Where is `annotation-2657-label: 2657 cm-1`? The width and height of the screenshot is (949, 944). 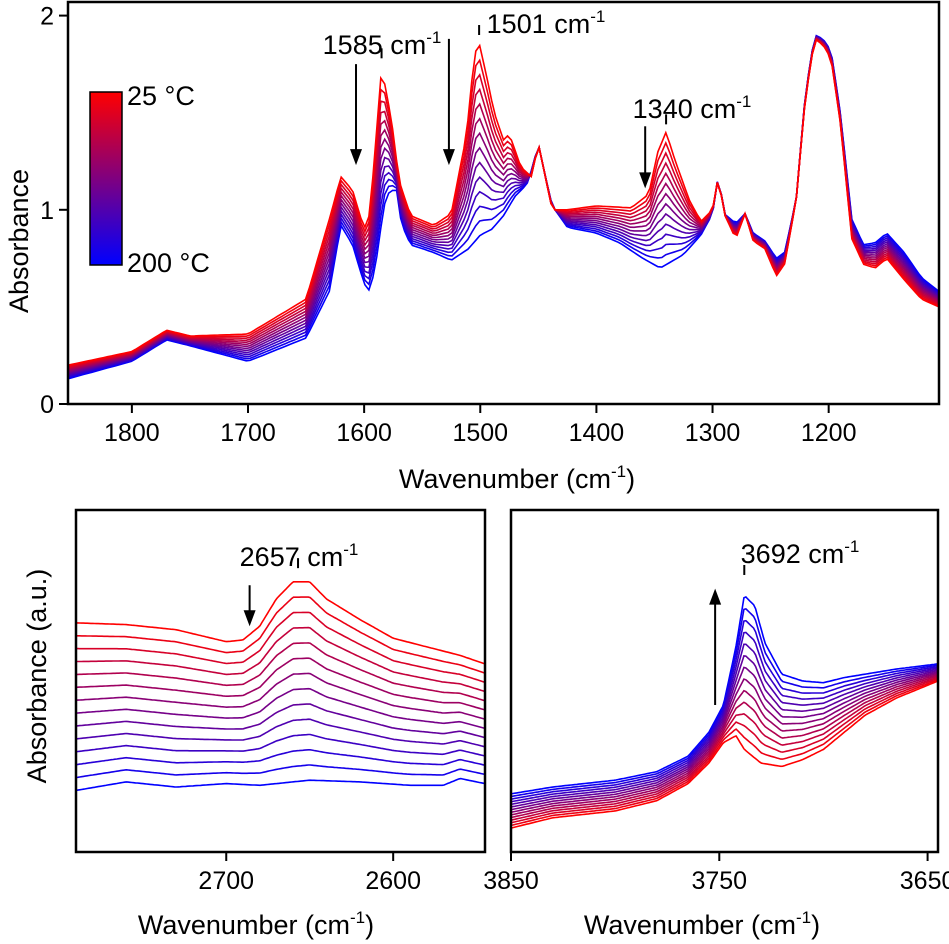
annotation-2657-label: 2657 cm-1 is located at coordinates (299, 556).